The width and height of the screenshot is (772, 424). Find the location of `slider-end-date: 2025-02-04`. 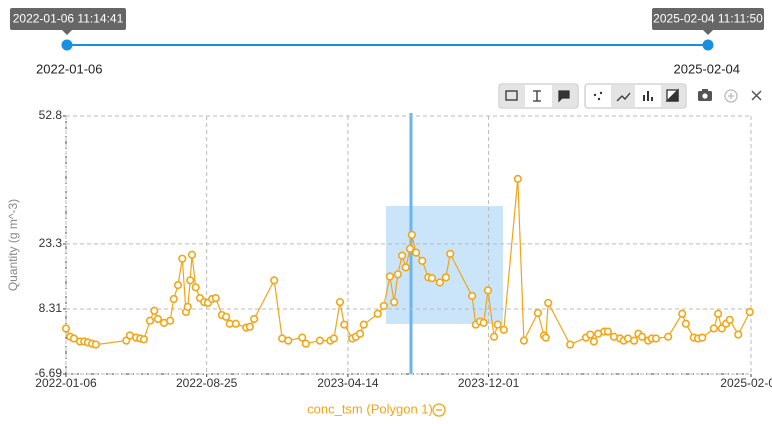

slider-end-date: 2025-02-04 is located at coordinates (707, 68).